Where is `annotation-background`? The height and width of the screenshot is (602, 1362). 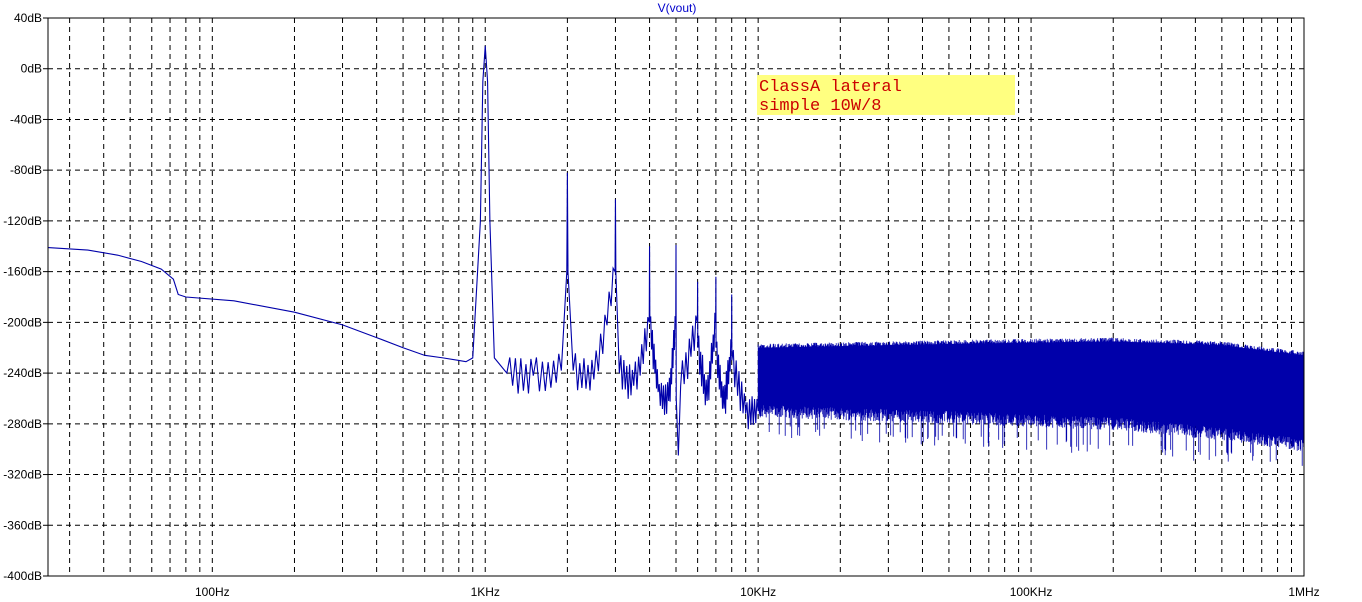
annotation-background is located at coordinates (886, 95).